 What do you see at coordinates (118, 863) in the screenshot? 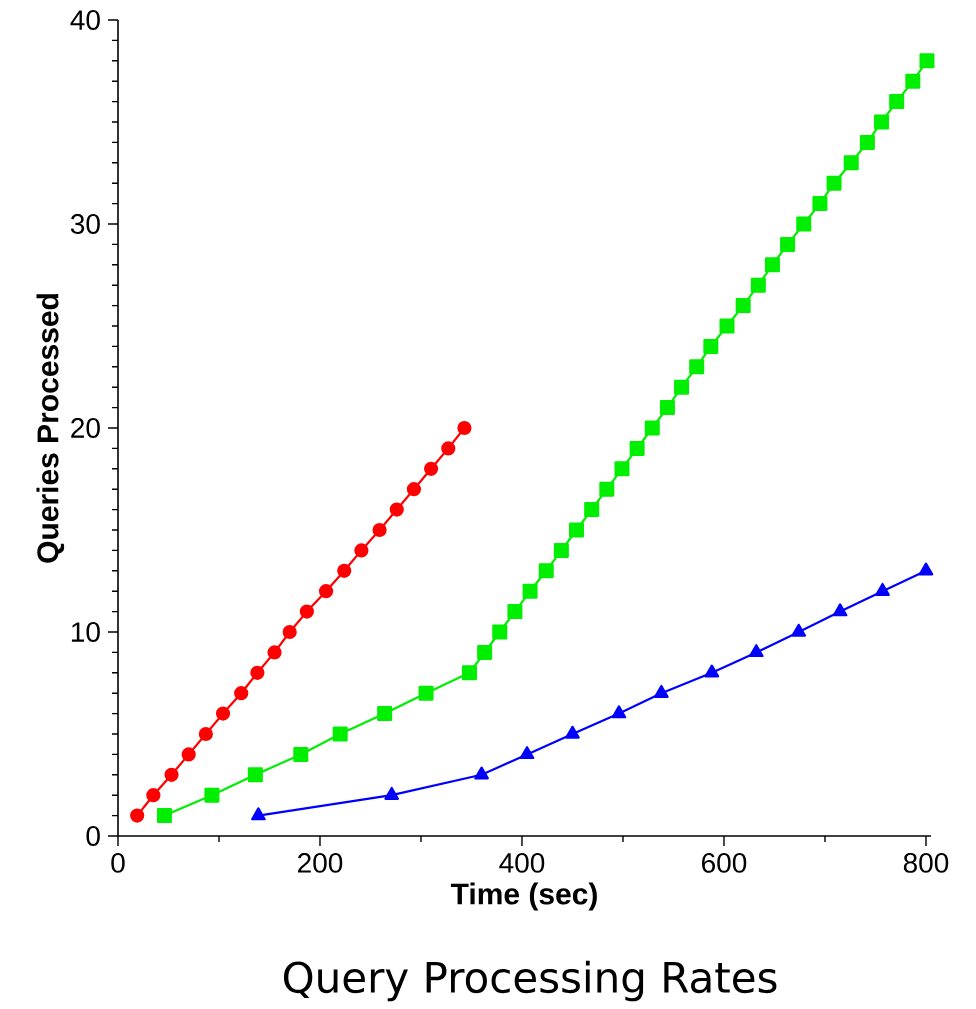
I see `x-tick-label: 0` at bounding box center [118, 863].